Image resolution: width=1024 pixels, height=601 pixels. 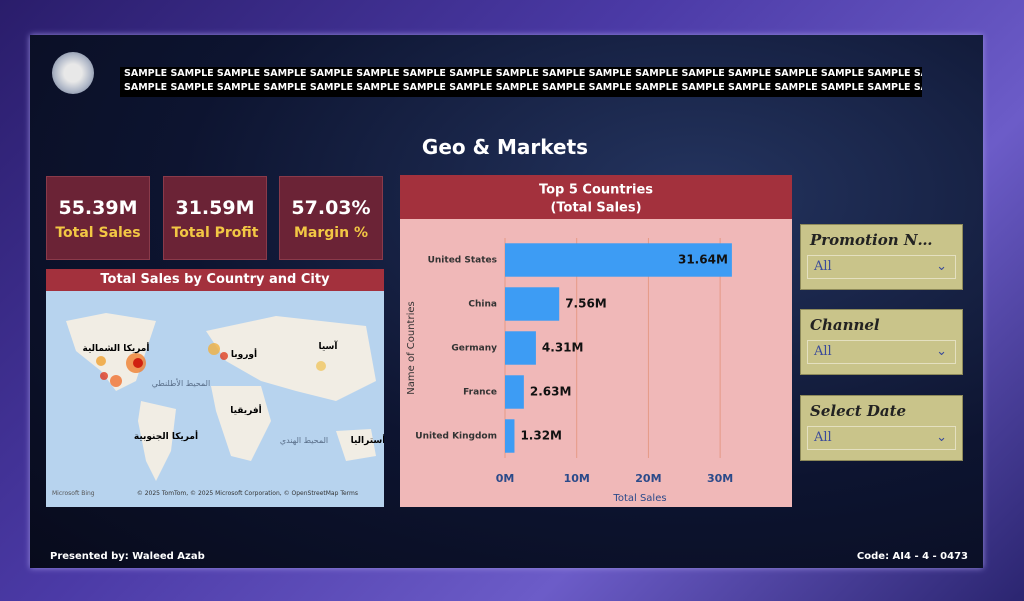 What do you see at coordinates (912, 556) in the screenshot?
I see `code: Code: AI4 - 4 - 0473` at bounding box center [912, 556].